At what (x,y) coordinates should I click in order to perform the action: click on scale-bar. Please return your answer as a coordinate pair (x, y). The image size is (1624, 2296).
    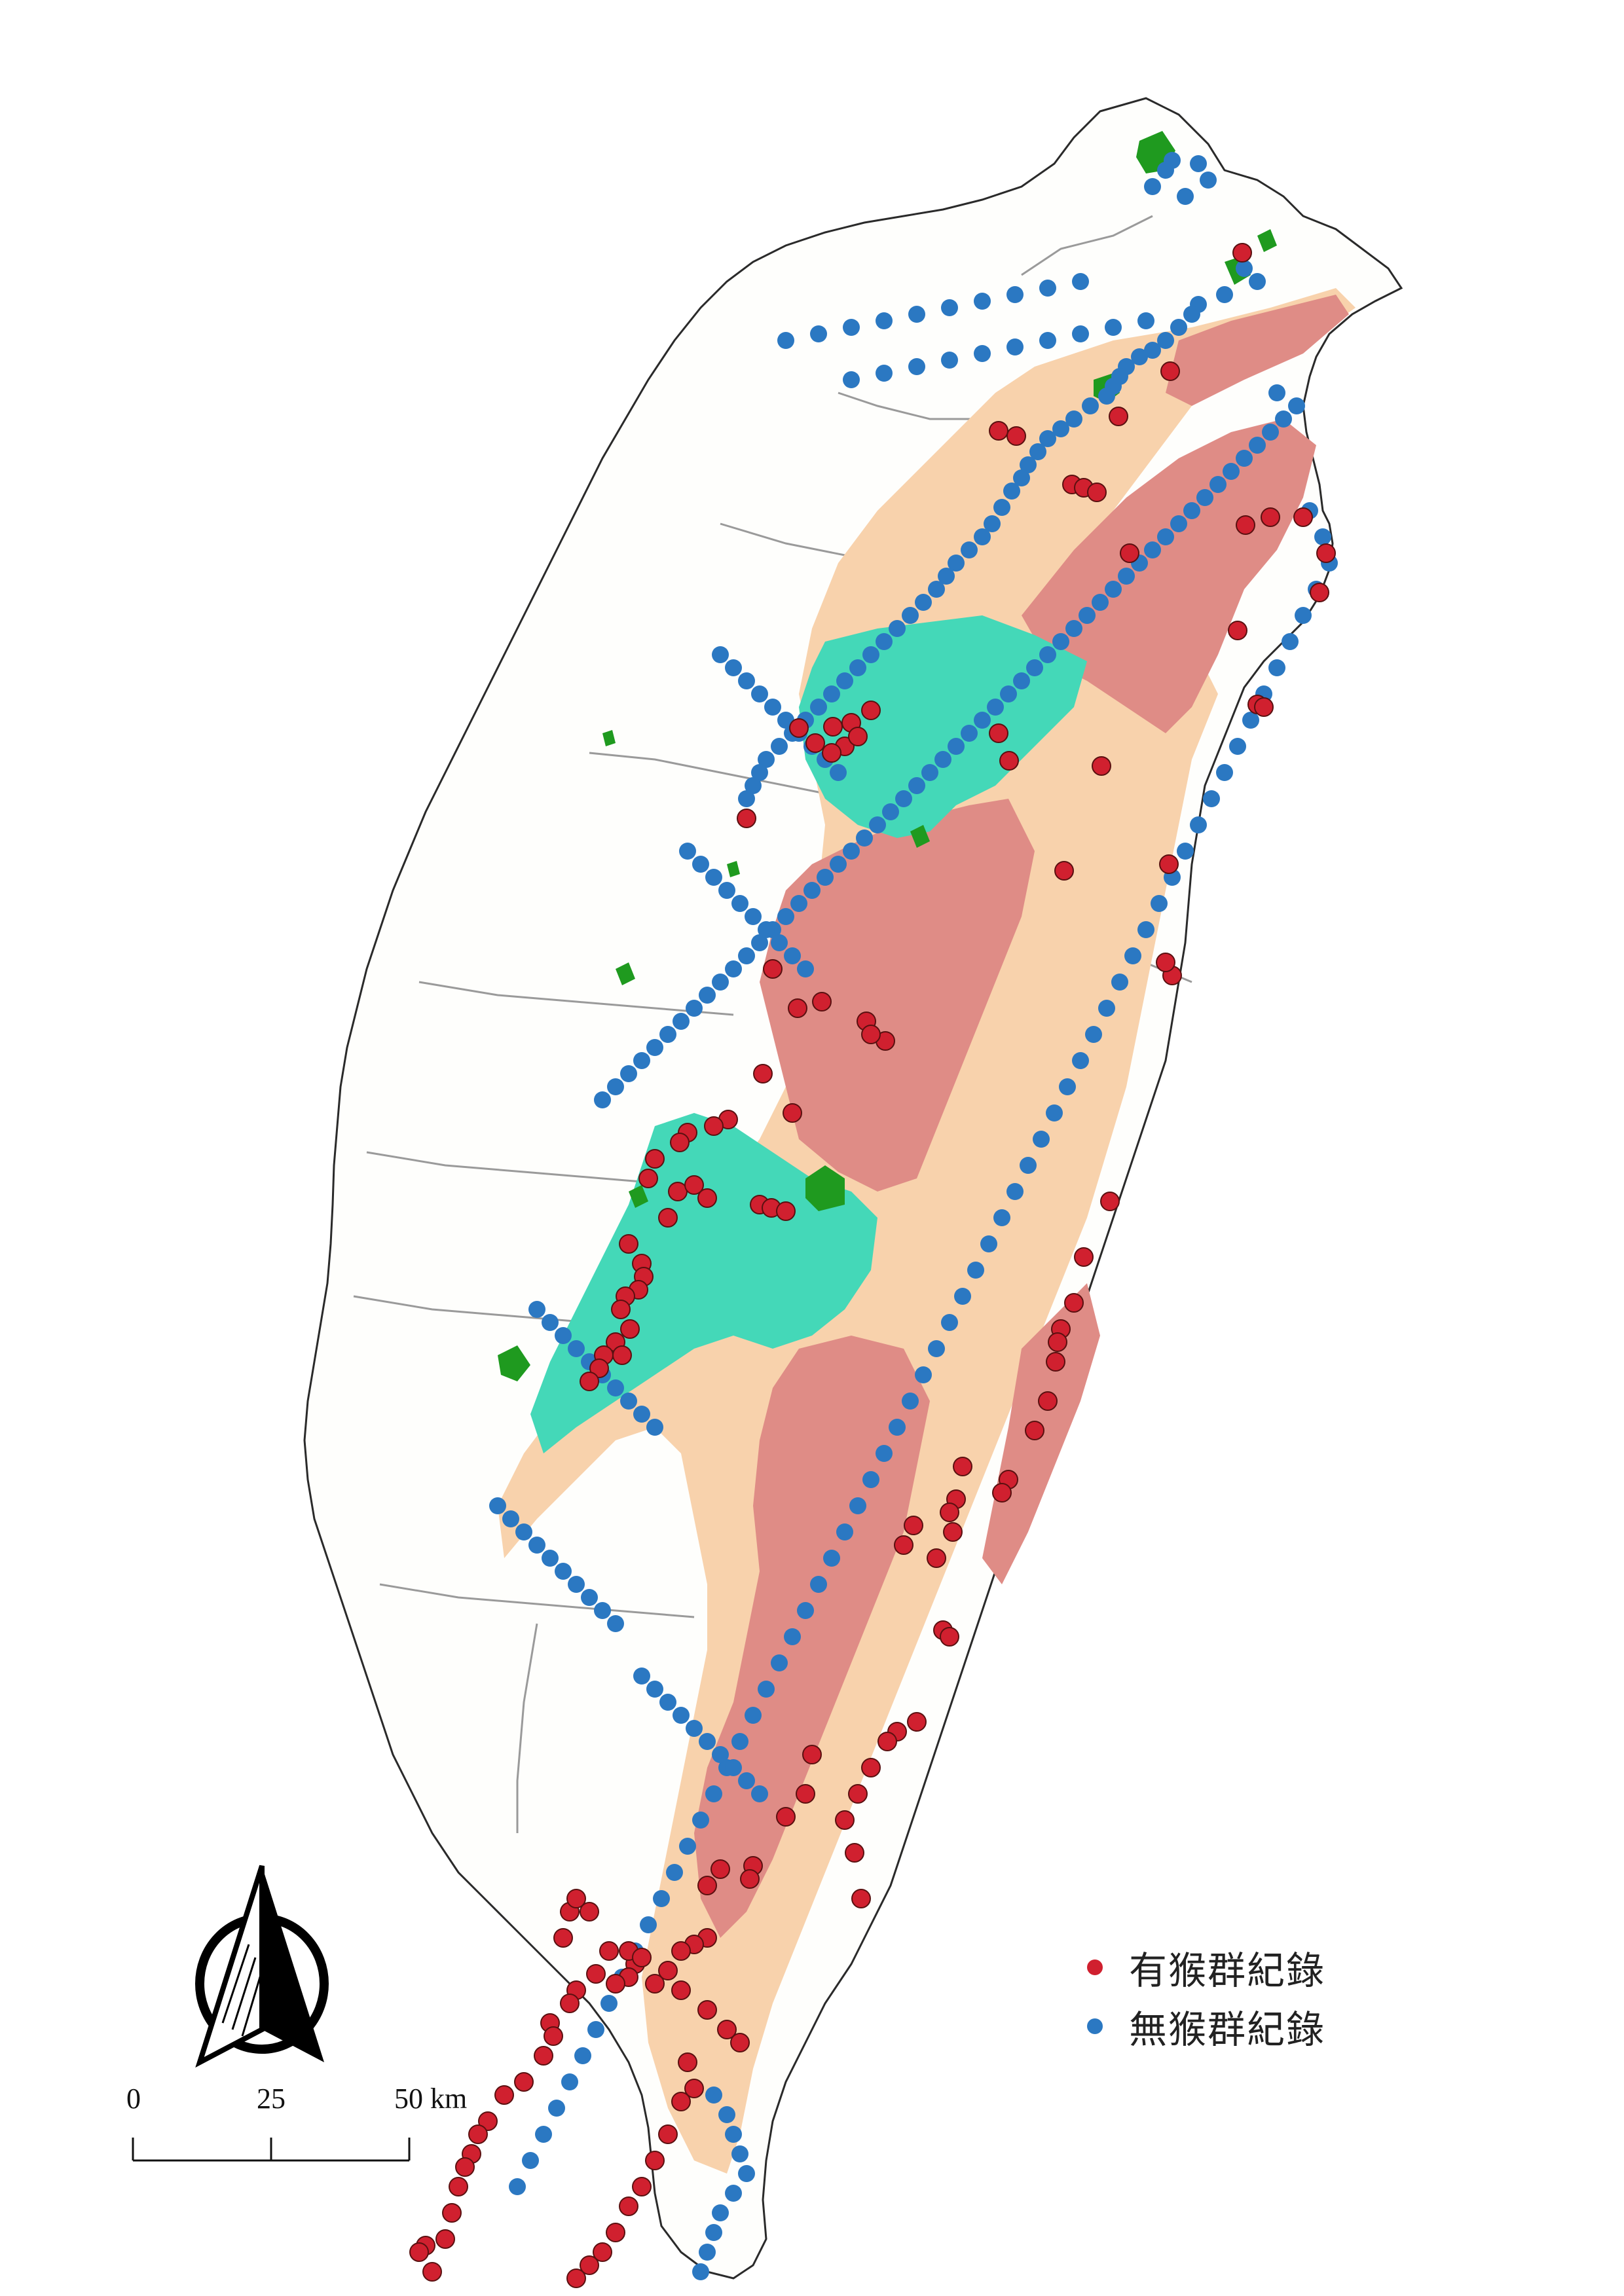
    Looking at the image, I should click on (271, 2150).